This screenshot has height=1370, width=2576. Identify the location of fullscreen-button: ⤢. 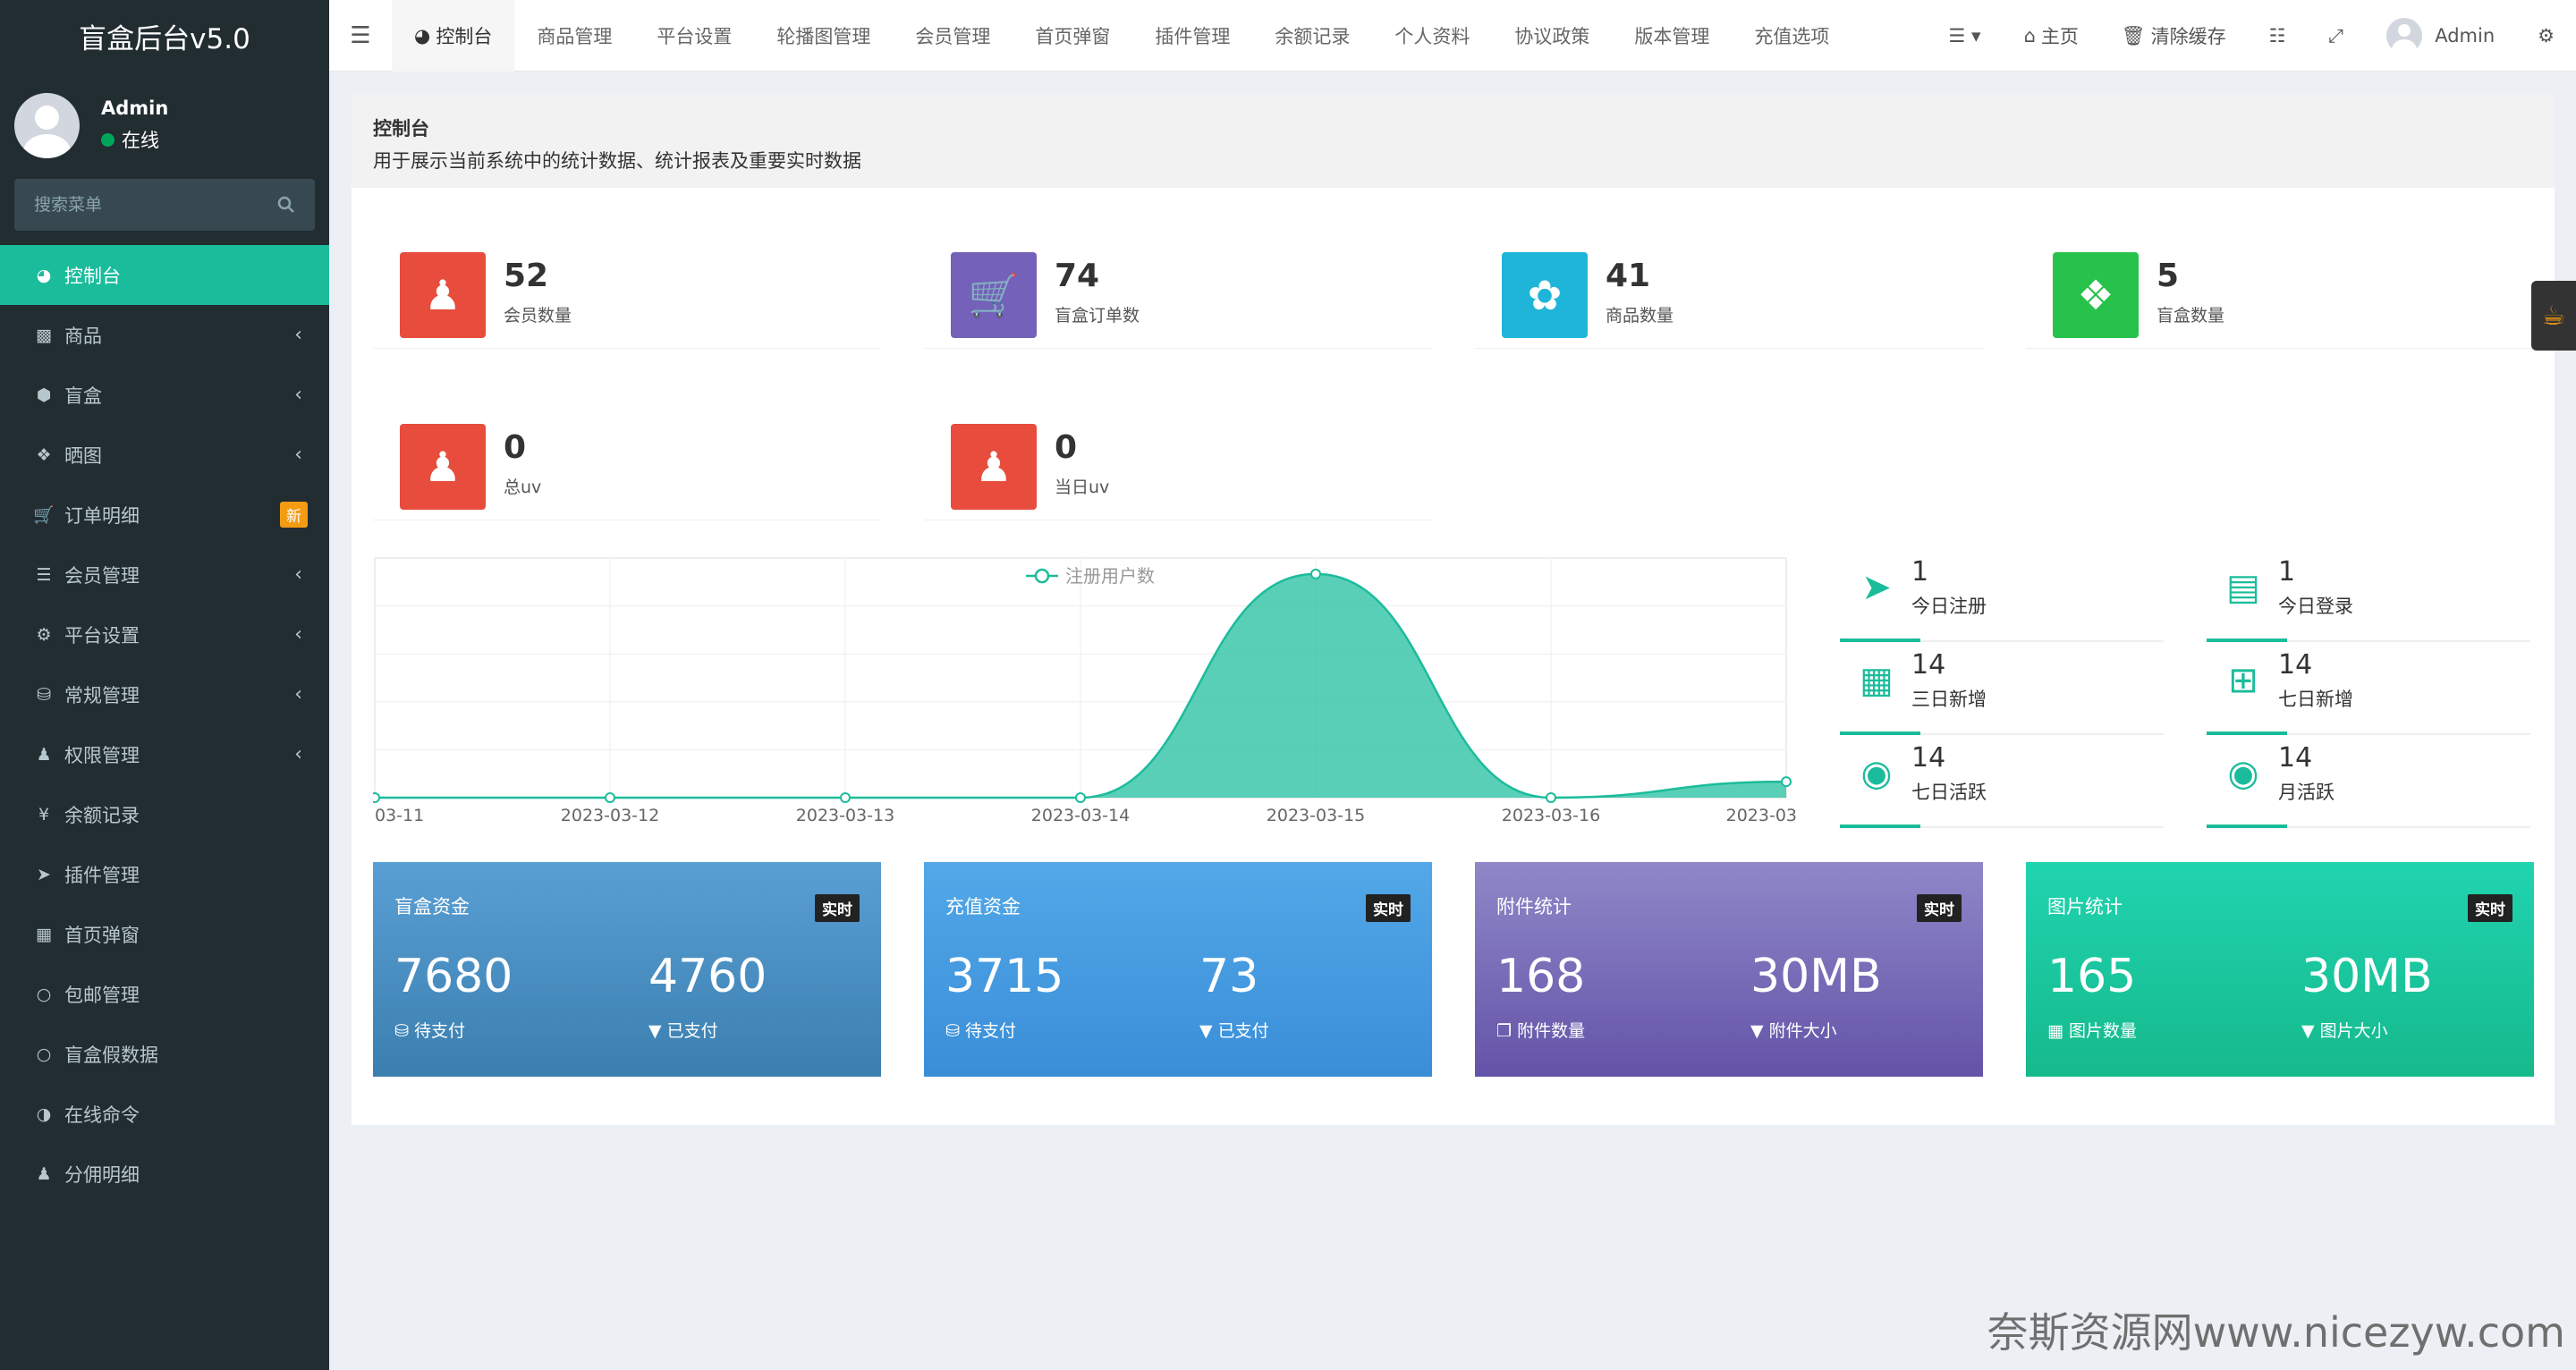
(2336, 36).